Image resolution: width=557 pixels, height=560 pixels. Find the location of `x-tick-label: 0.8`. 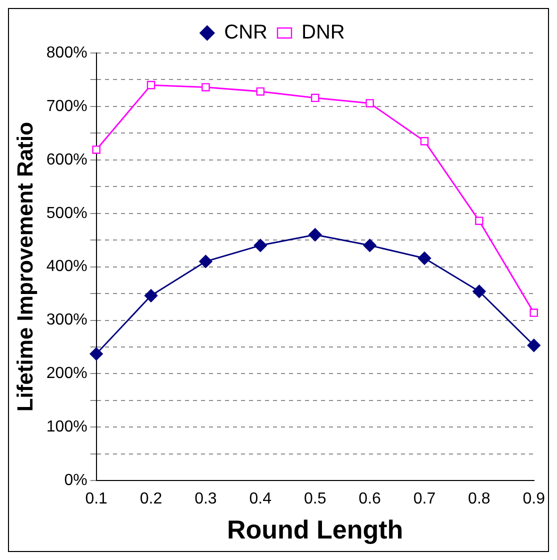

x-tick-label: 0.8 is located at coordinates (479, 499).